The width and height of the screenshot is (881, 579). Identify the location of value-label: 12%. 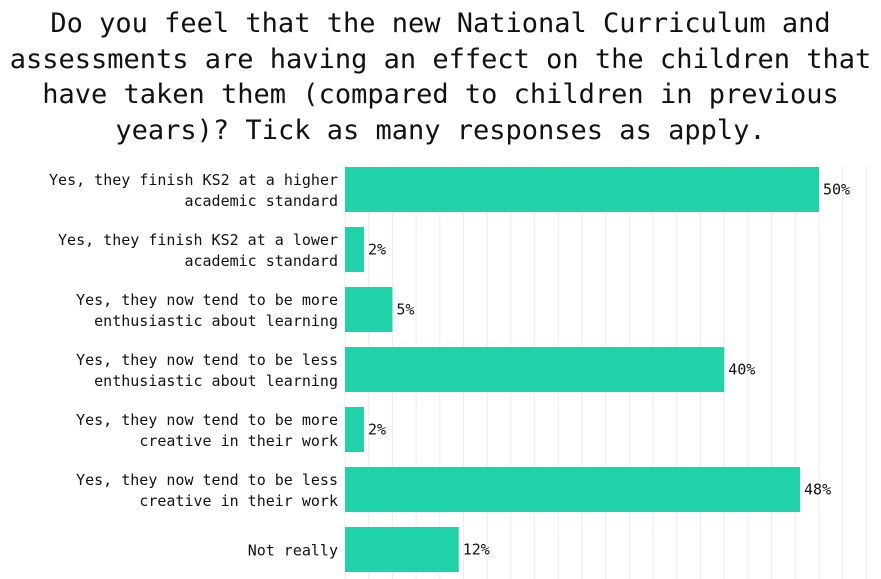
(476, 550).